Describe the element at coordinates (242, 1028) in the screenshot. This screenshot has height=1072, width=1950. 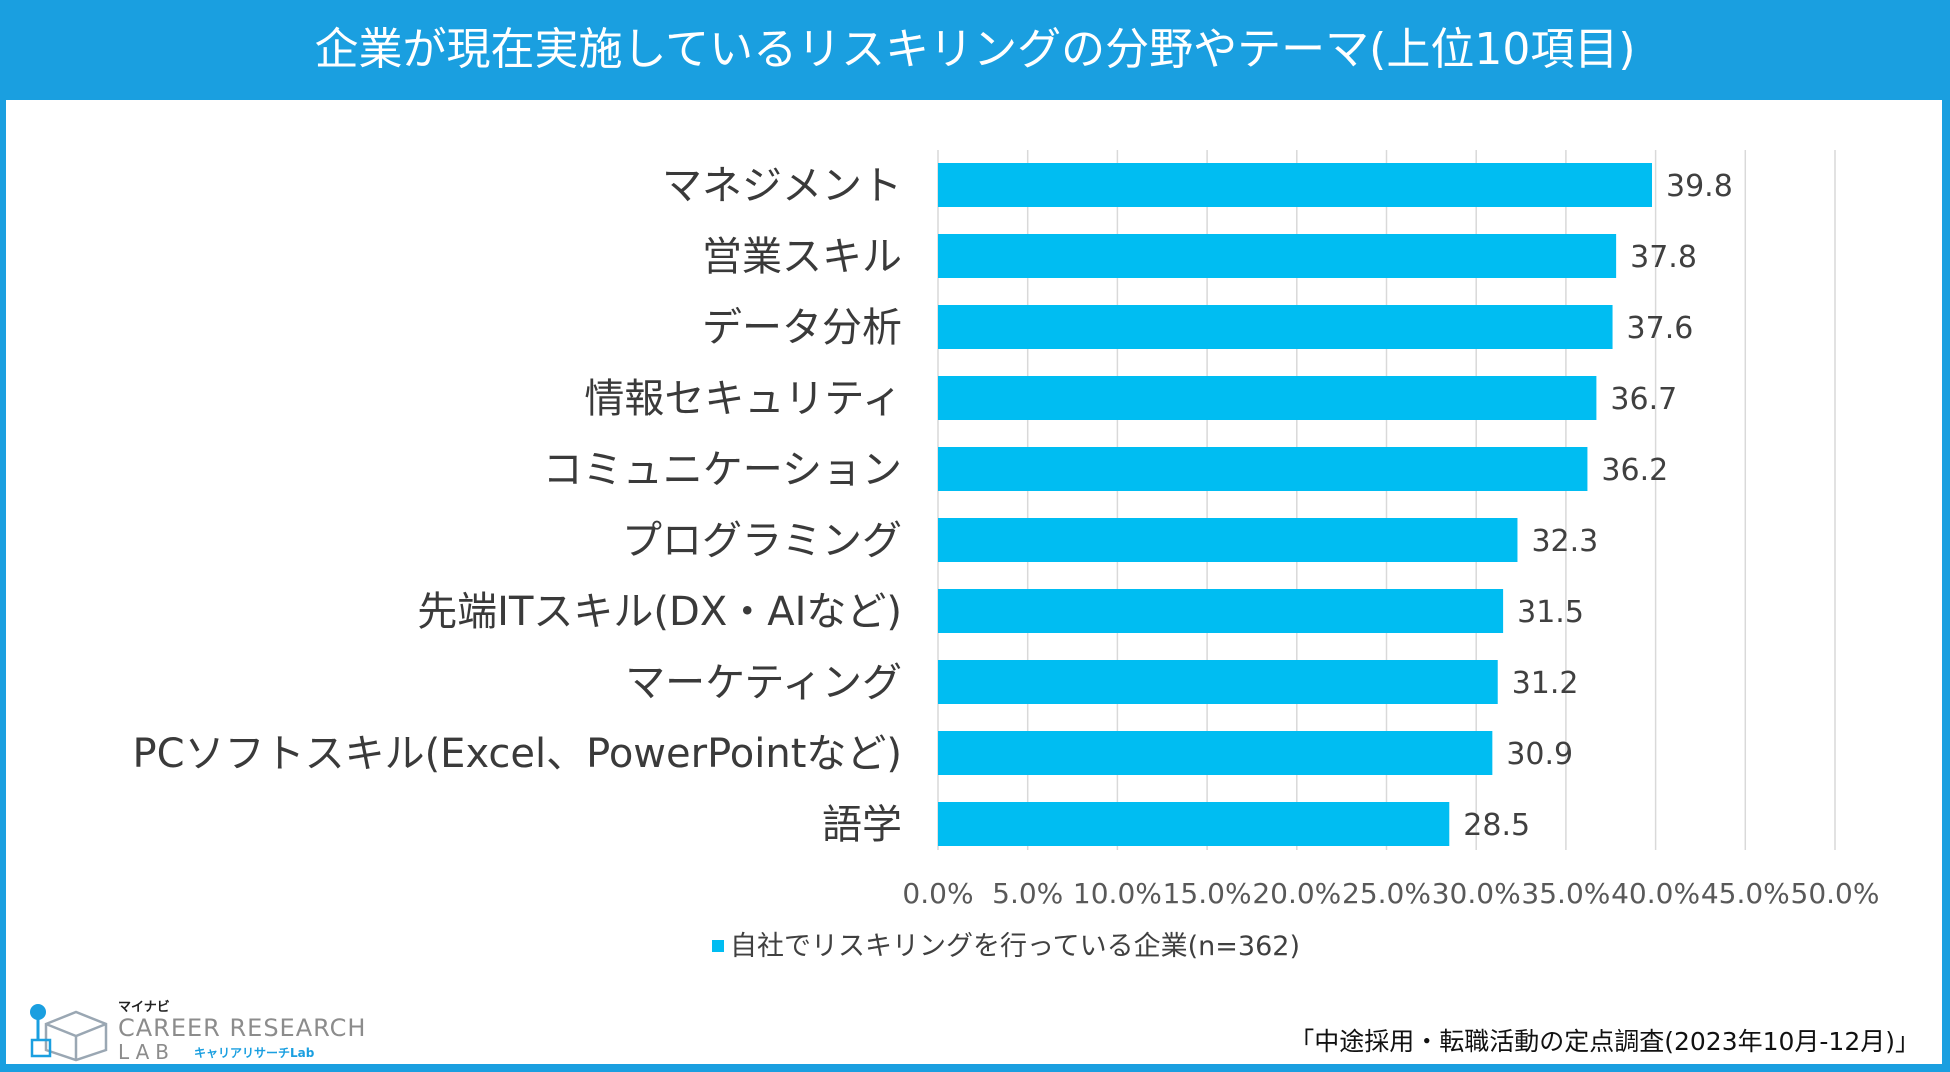
I see `brand-career-research: CAREER RESEARCH` at that location.